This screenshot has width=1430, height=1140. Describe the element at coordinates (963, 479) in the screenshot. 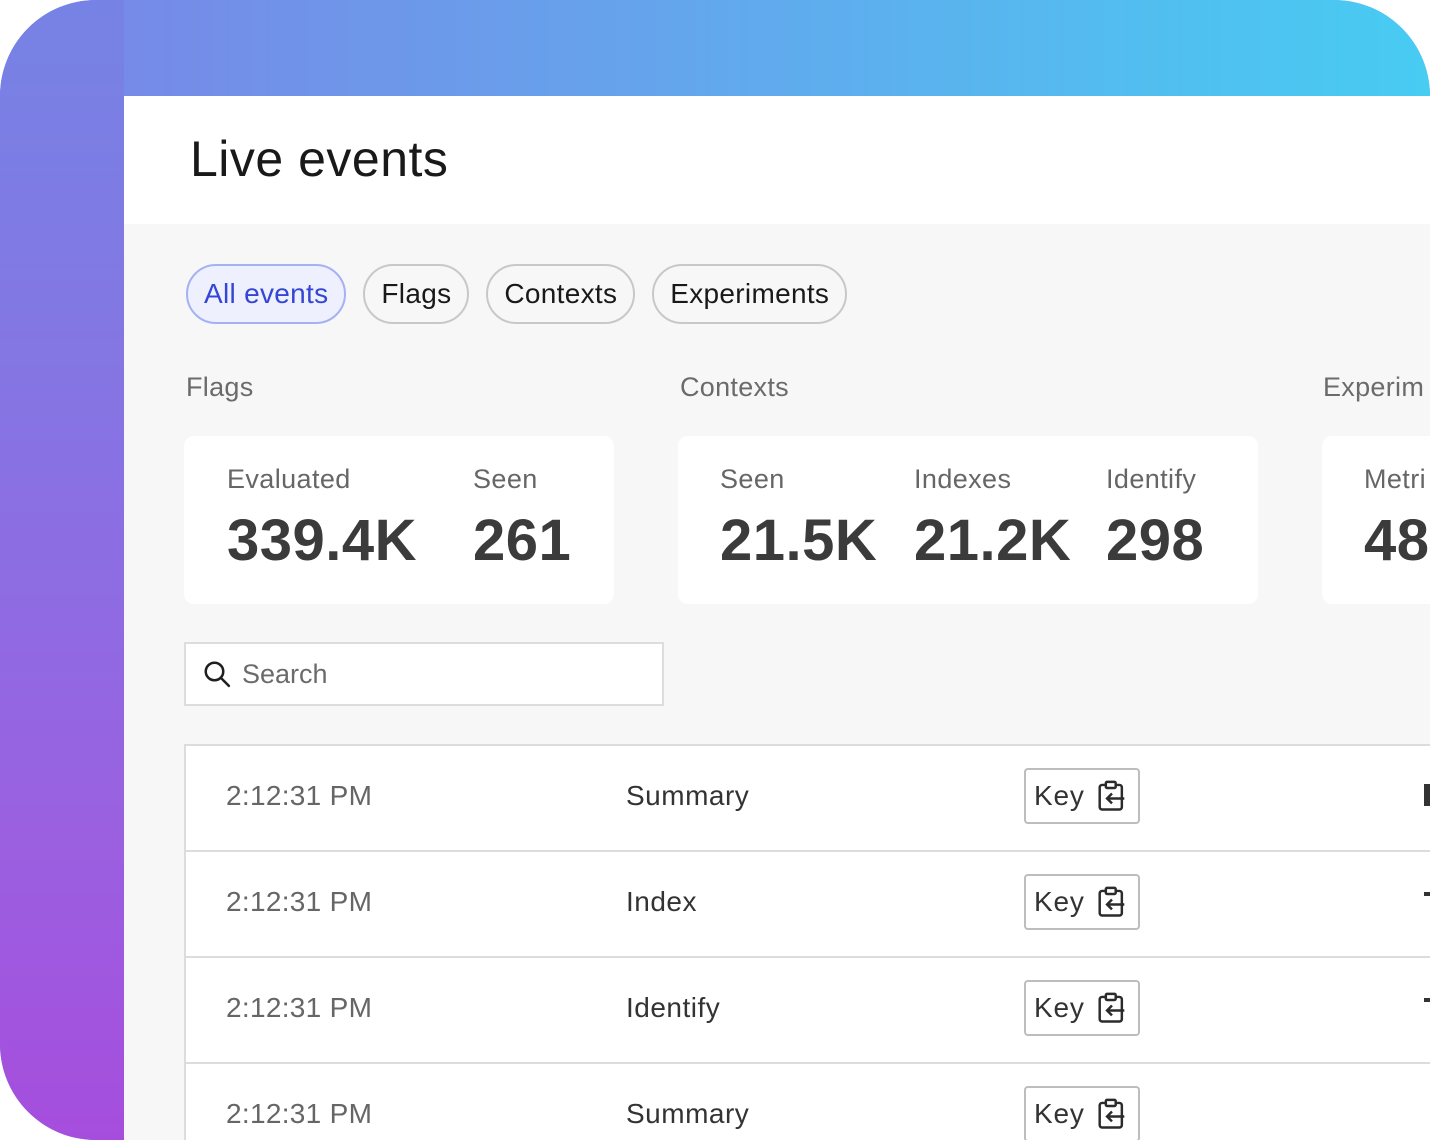

I see `metric-label: Indexes` at that location.